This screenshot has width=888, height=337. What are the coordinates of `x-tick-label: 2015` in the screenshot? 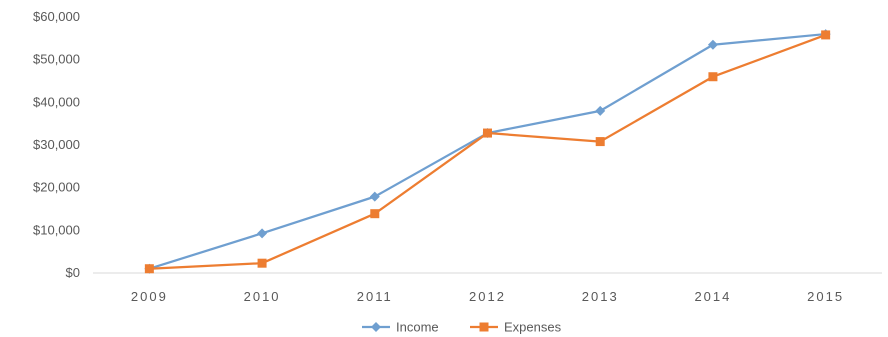 It's located at (825, 296).